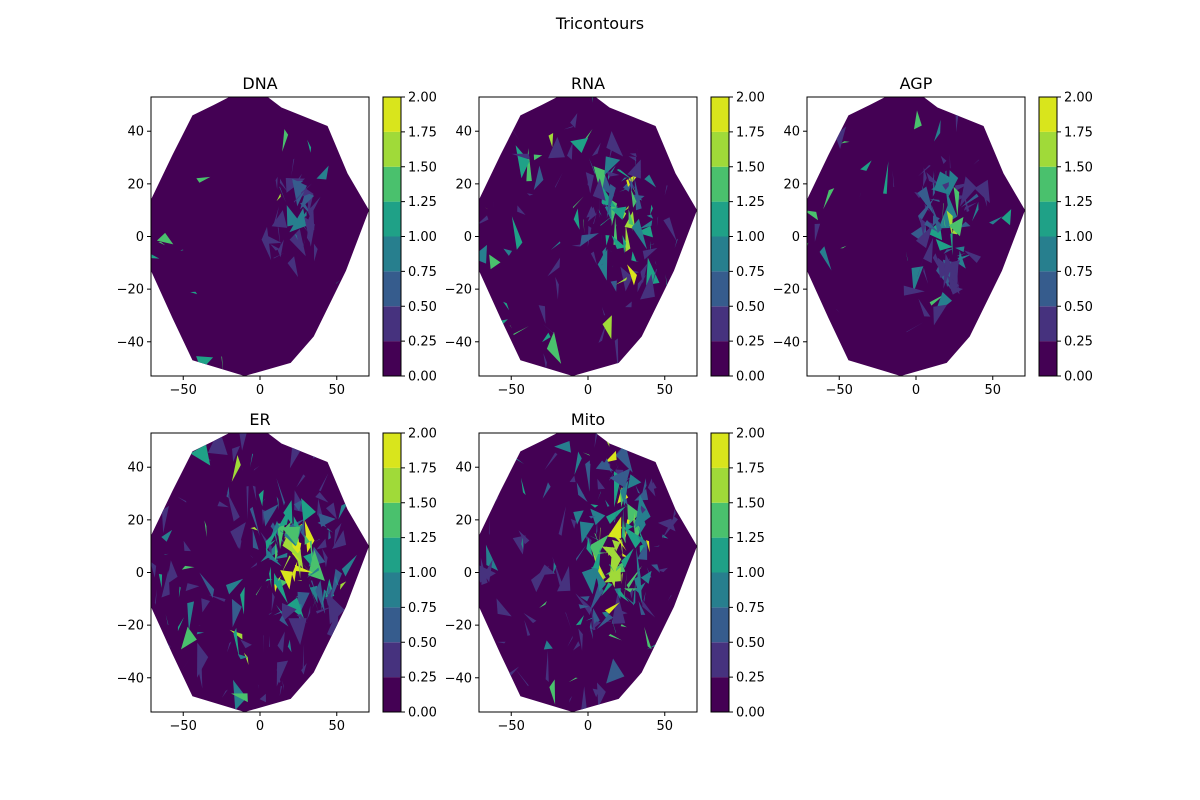 This screenshot has height=800, width=1200. Describe the element at coordinates (750, 678) in the screenshot. I see `colorbar-tick-label: 0.25` at that location.